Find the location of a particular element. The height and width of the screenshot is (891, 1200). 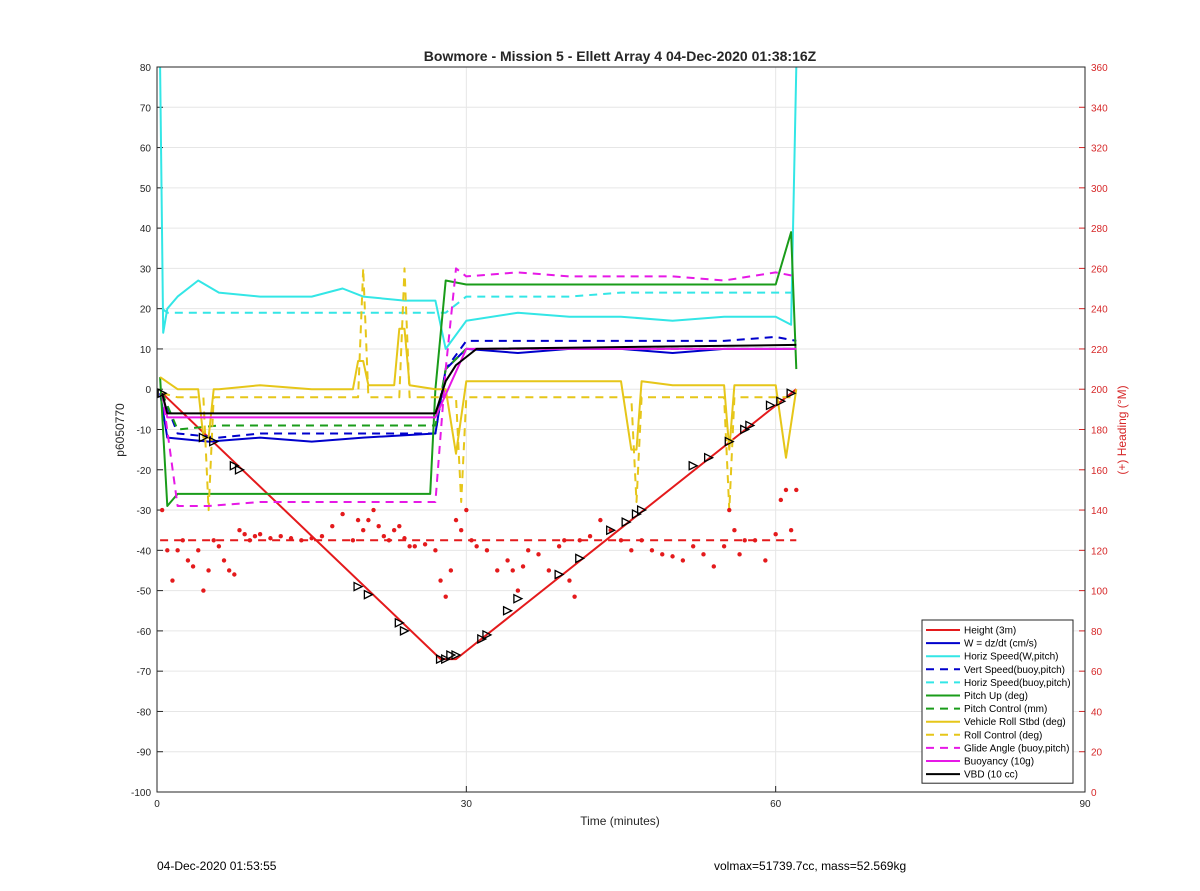

x-axis-label: Time (minutes) is located at coordinates (620, 821).